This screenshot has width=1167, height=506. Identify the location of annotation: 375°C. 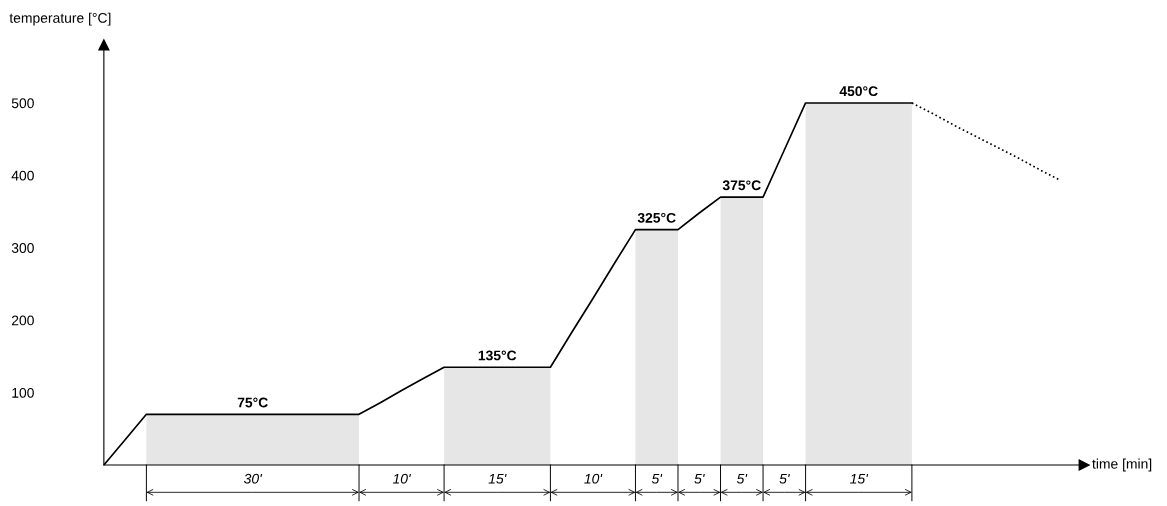
(741, 185).